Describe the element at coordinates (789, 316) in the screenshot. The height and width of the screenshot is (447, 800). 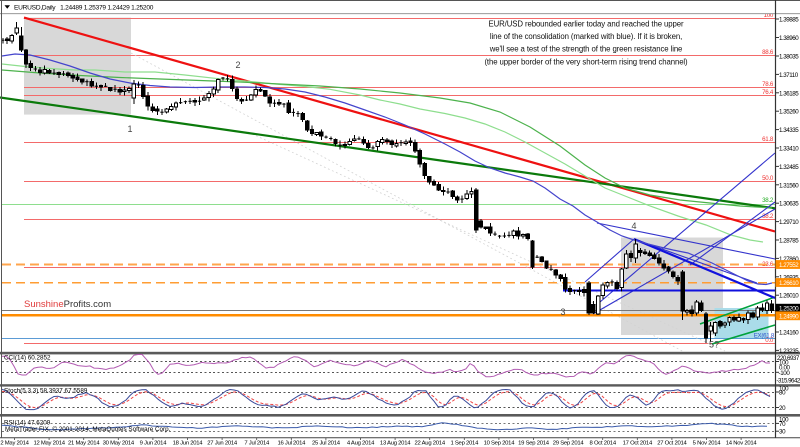
I see `svg-text: 1.24990` at that location.